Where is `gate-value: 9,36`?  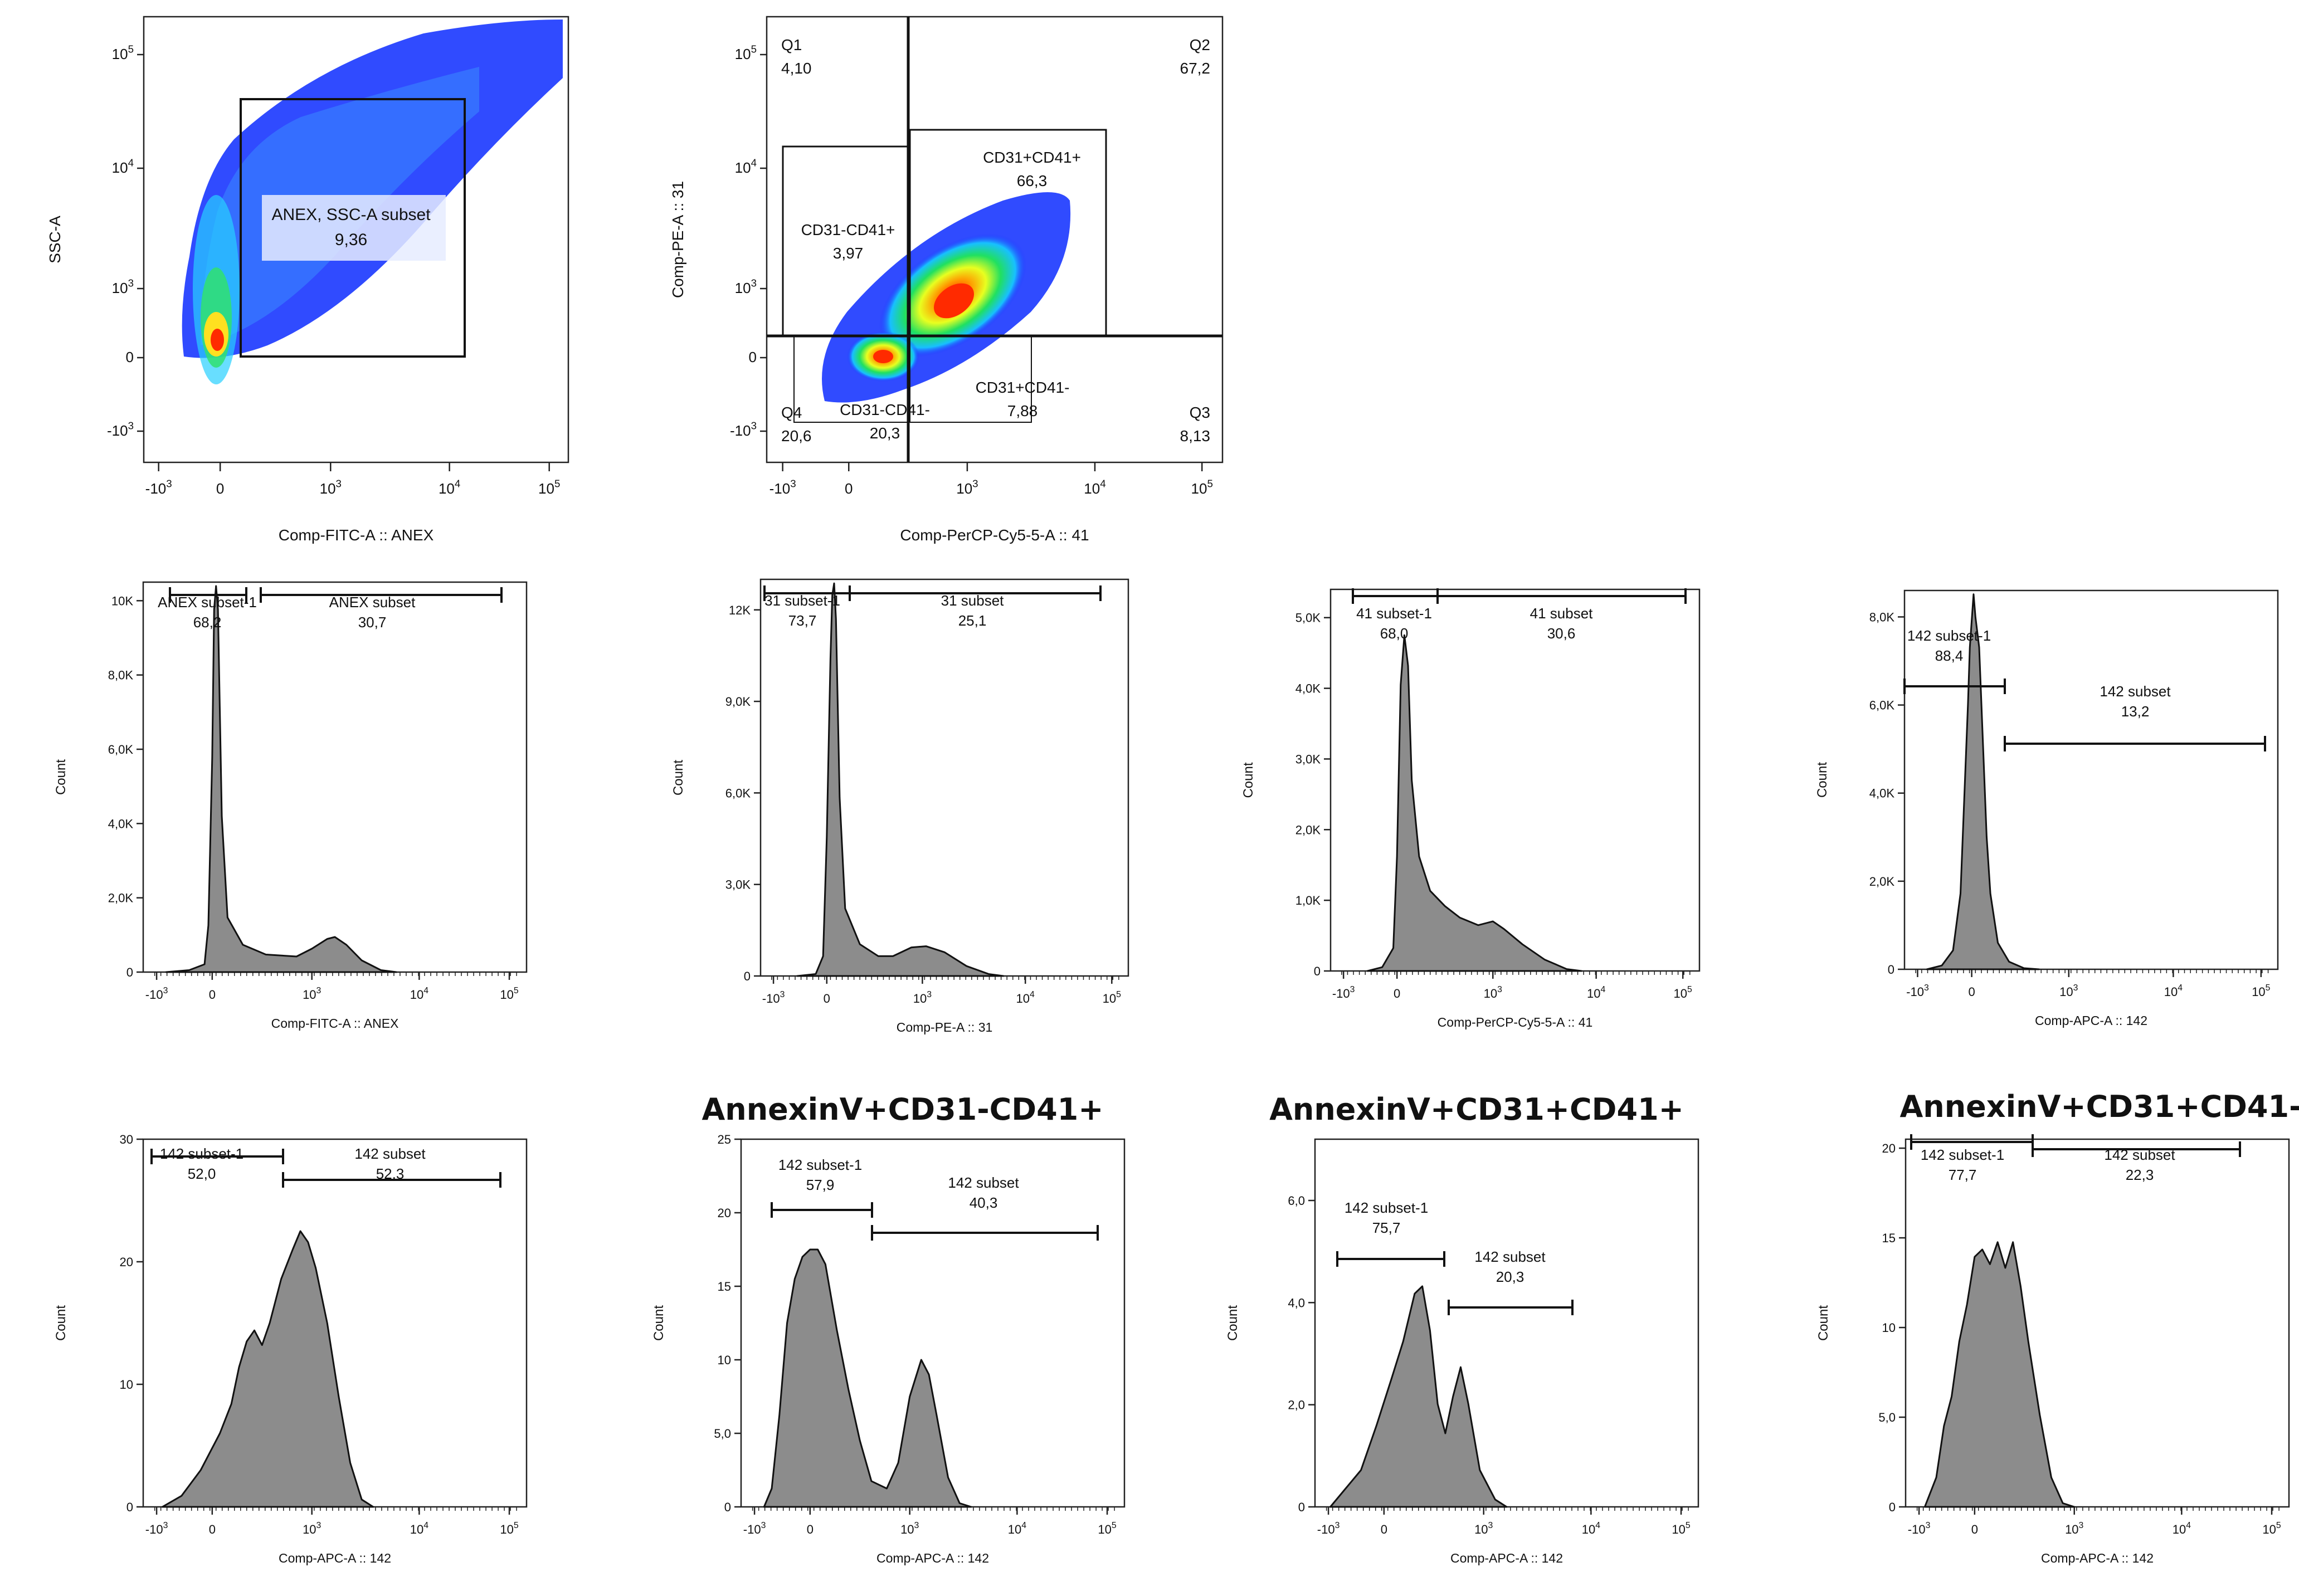
gate-value: 9,36 is located at coordinates (351, 240).